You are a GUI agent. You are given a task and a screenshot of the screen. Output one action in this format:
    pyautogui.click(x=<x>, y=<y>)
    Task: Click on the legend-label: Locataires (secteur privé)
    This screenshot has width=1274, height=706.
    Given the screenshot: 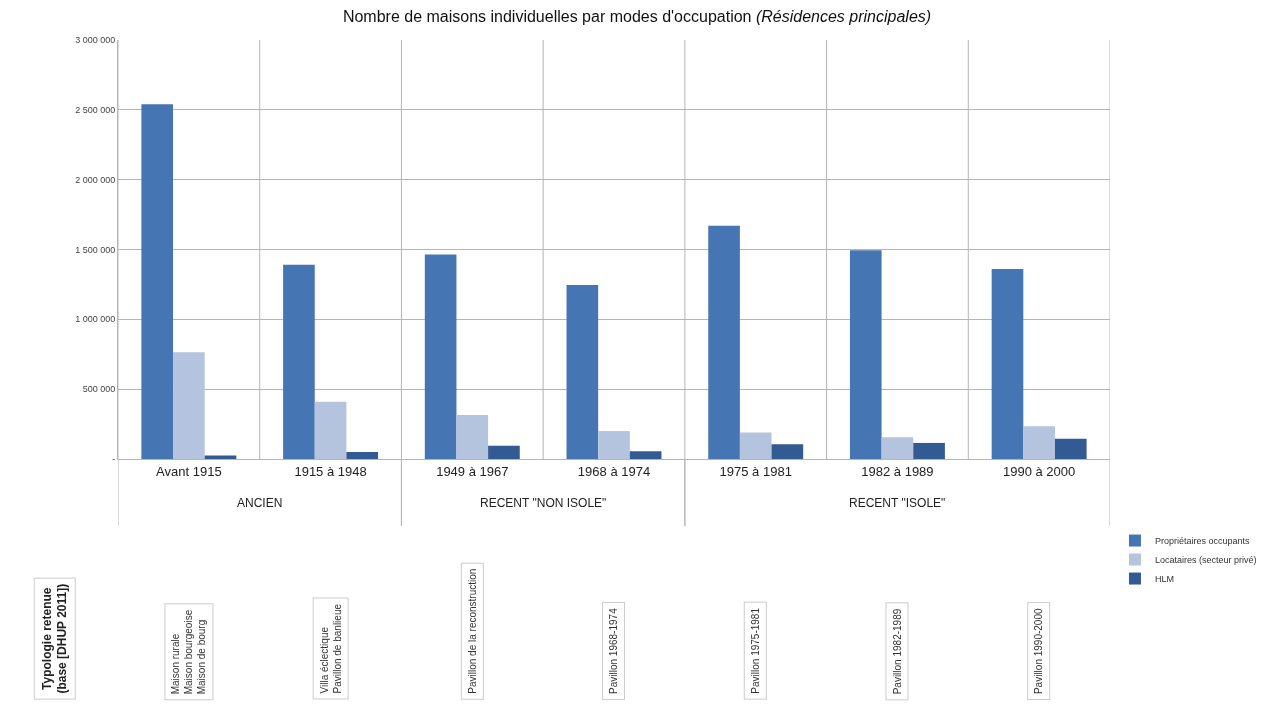 What is the action you would take?
    pyautogui.click(x=1205, y=560)
    